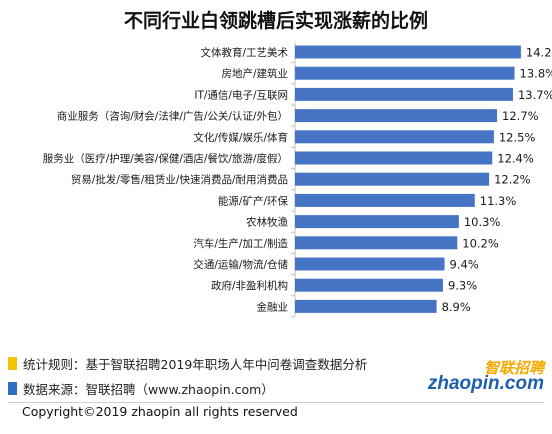 Image resolution: width=552 pixels, height=434 pixels. What do you see at coordinates (165, 158) in the screenshot?
I see `category-label: 服务业（医疗/护理/美容/保健/酒店/餐饮/旅游/度假）` at bounding box center [165, 158].